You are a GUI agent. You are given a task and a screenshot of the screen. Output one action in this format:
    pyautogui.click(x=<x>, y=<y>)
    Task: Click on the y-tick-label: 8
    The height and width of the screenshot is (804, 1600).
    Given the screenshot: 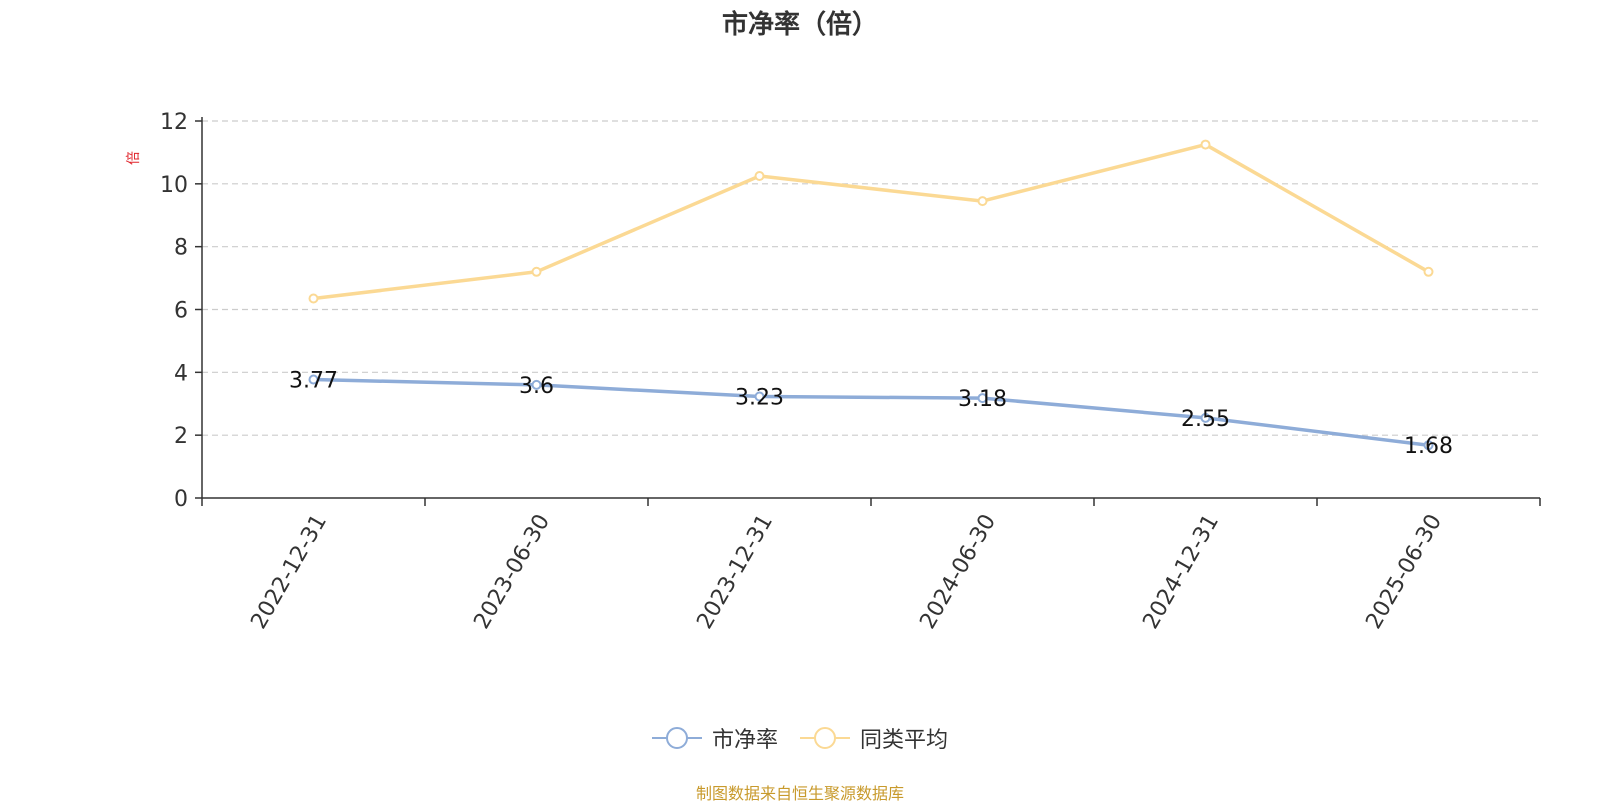 What is the action you would take?
    pyautogui.click(x=181, y=248)
    